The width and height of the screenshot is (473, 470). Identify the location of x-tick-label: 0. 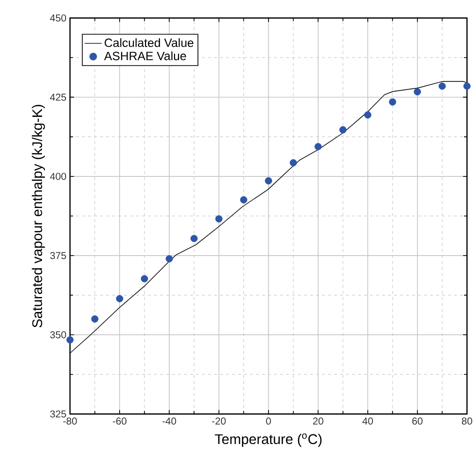
(268, 421).